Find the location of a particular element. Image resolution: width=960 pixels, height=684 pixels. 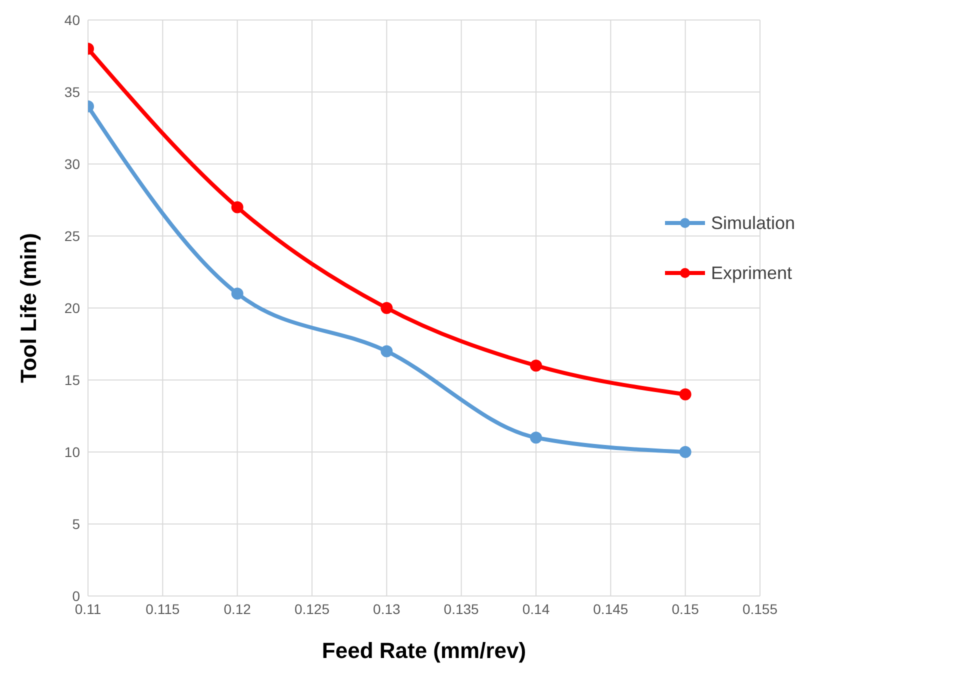

x-tick-label: 0.125 is located at coordinates (312, 608).